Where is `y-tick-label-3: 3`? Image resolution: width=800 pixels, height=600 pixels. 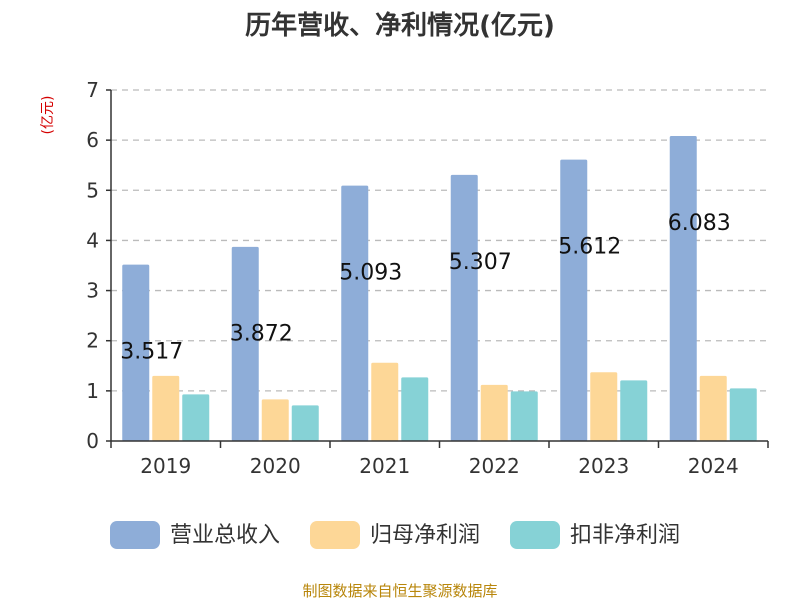 y-tick-label-3: 3 is located at coordinates (92, 291).